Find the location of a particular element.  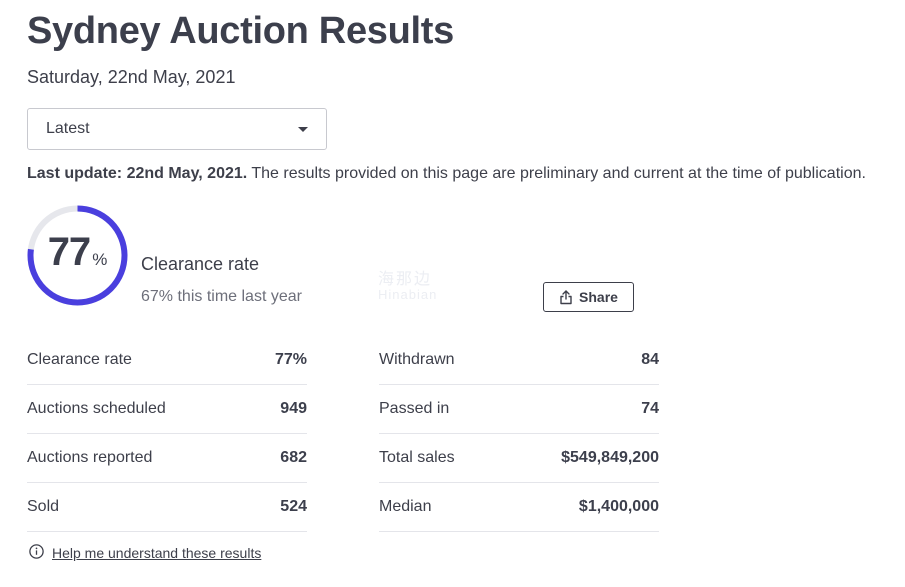

stat-row: Total sales $549,849,200 is located at coordinates (519, 458).